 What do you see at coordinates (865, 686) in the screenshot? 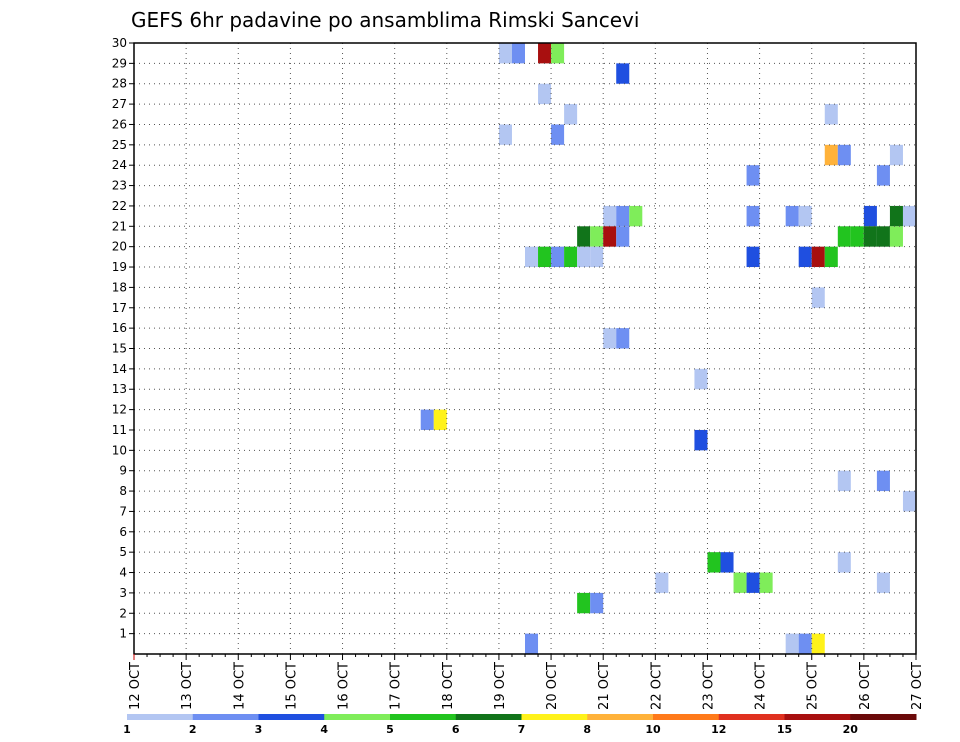
I see `x-tick-label: 26 OCT` at bounding box center [865, 686].